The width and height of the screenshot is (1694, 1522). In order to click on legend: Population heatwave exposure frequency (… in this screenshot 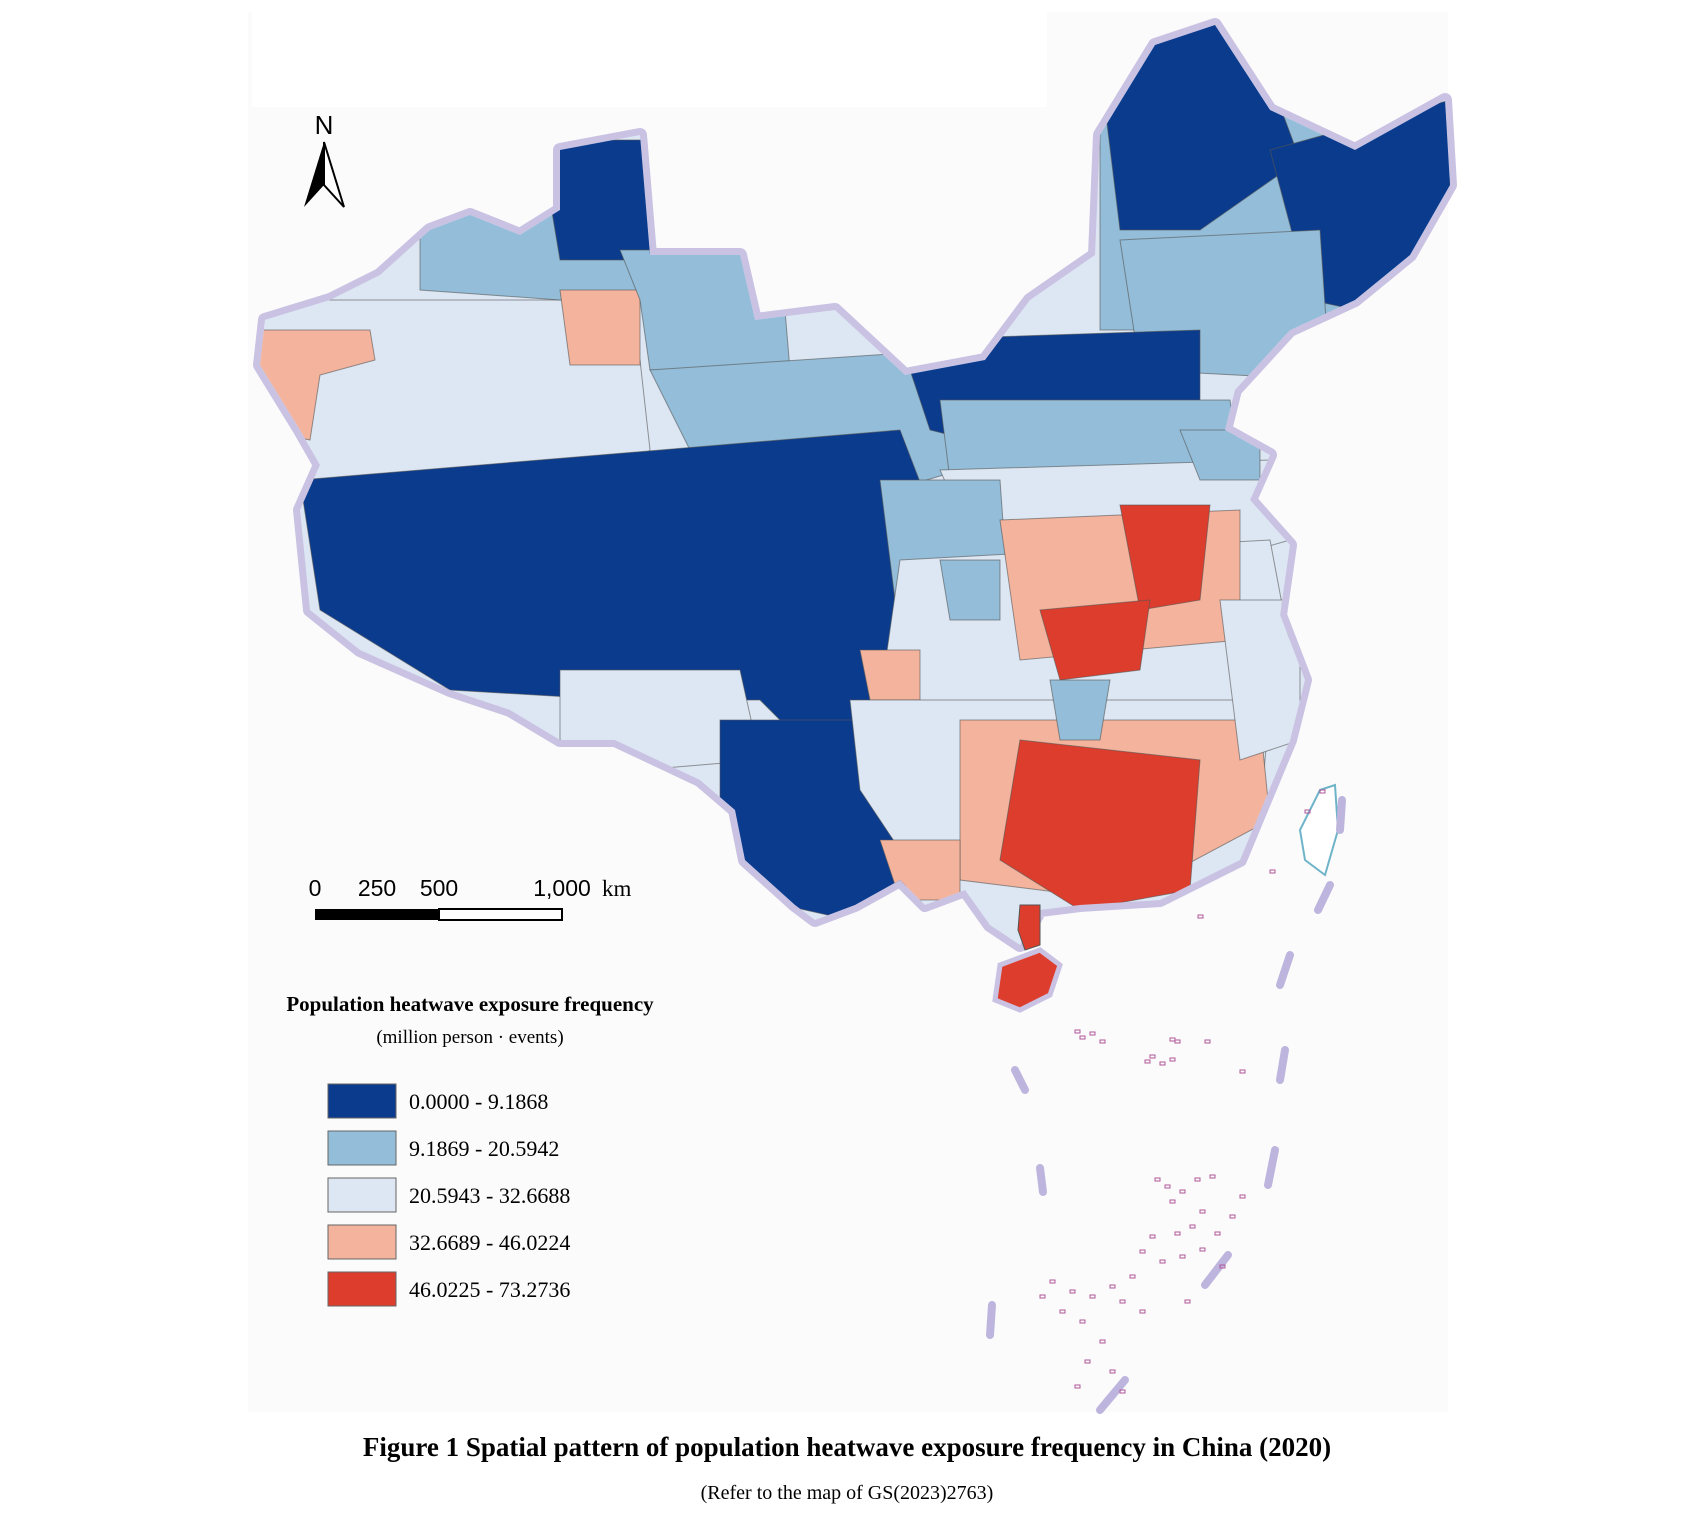, I will do `click(470, 1149)`.